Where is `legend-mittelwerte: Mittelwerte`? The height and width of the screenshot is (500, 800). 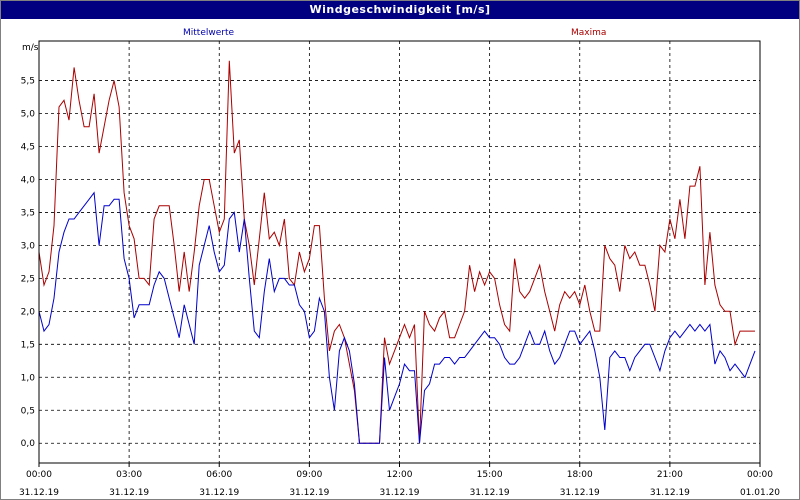 legend-mittelwerte: Mittelwerte is located at coordinates (208, 33).